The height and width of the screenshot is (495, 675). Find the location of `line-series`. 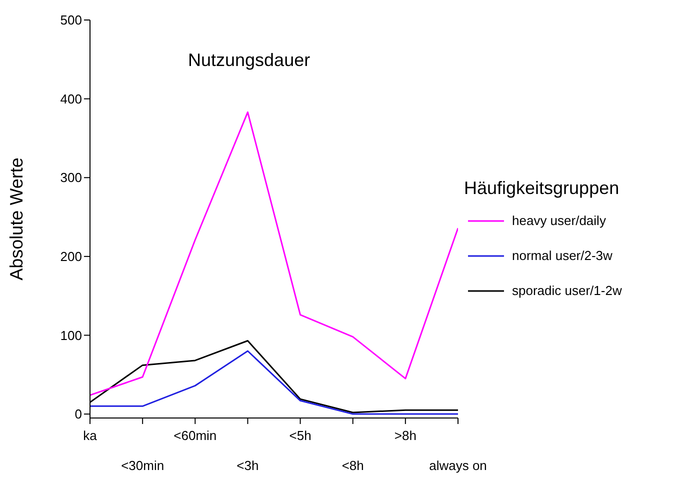

line-series is located at coordinates (274, 382).